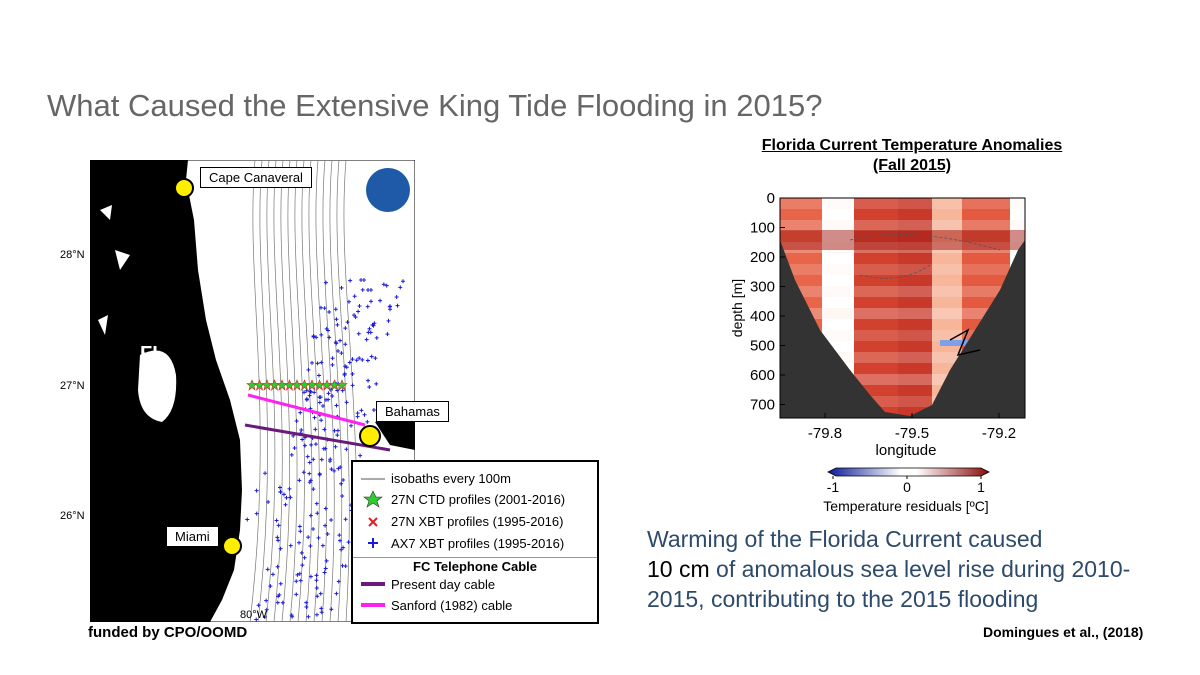 The height and width of the screenshot is (675, 1200). I want to click on colorbar, so click(908, 472).